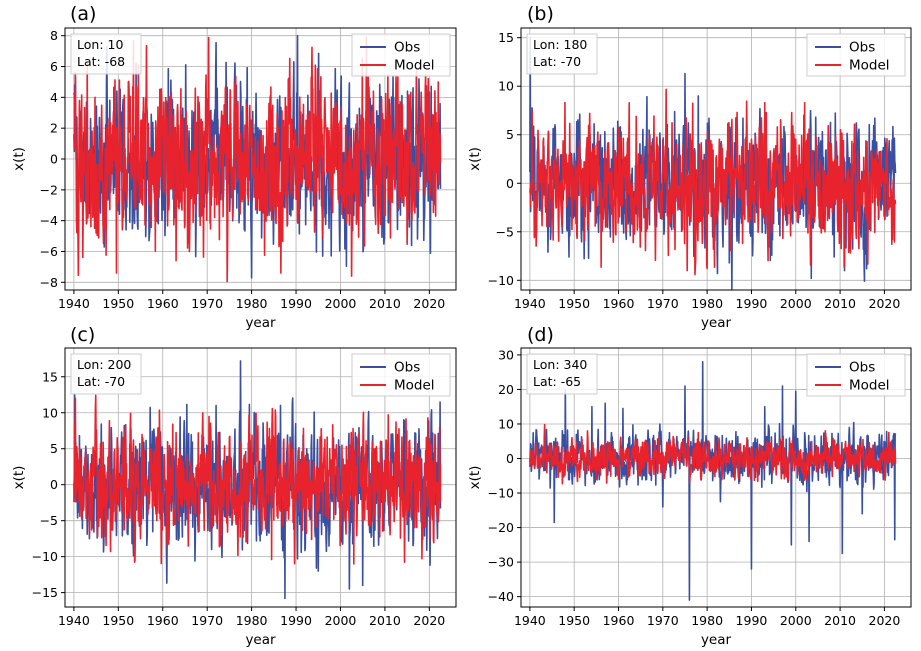  I want to click on y-tick-label: 20, so click(506, 389).